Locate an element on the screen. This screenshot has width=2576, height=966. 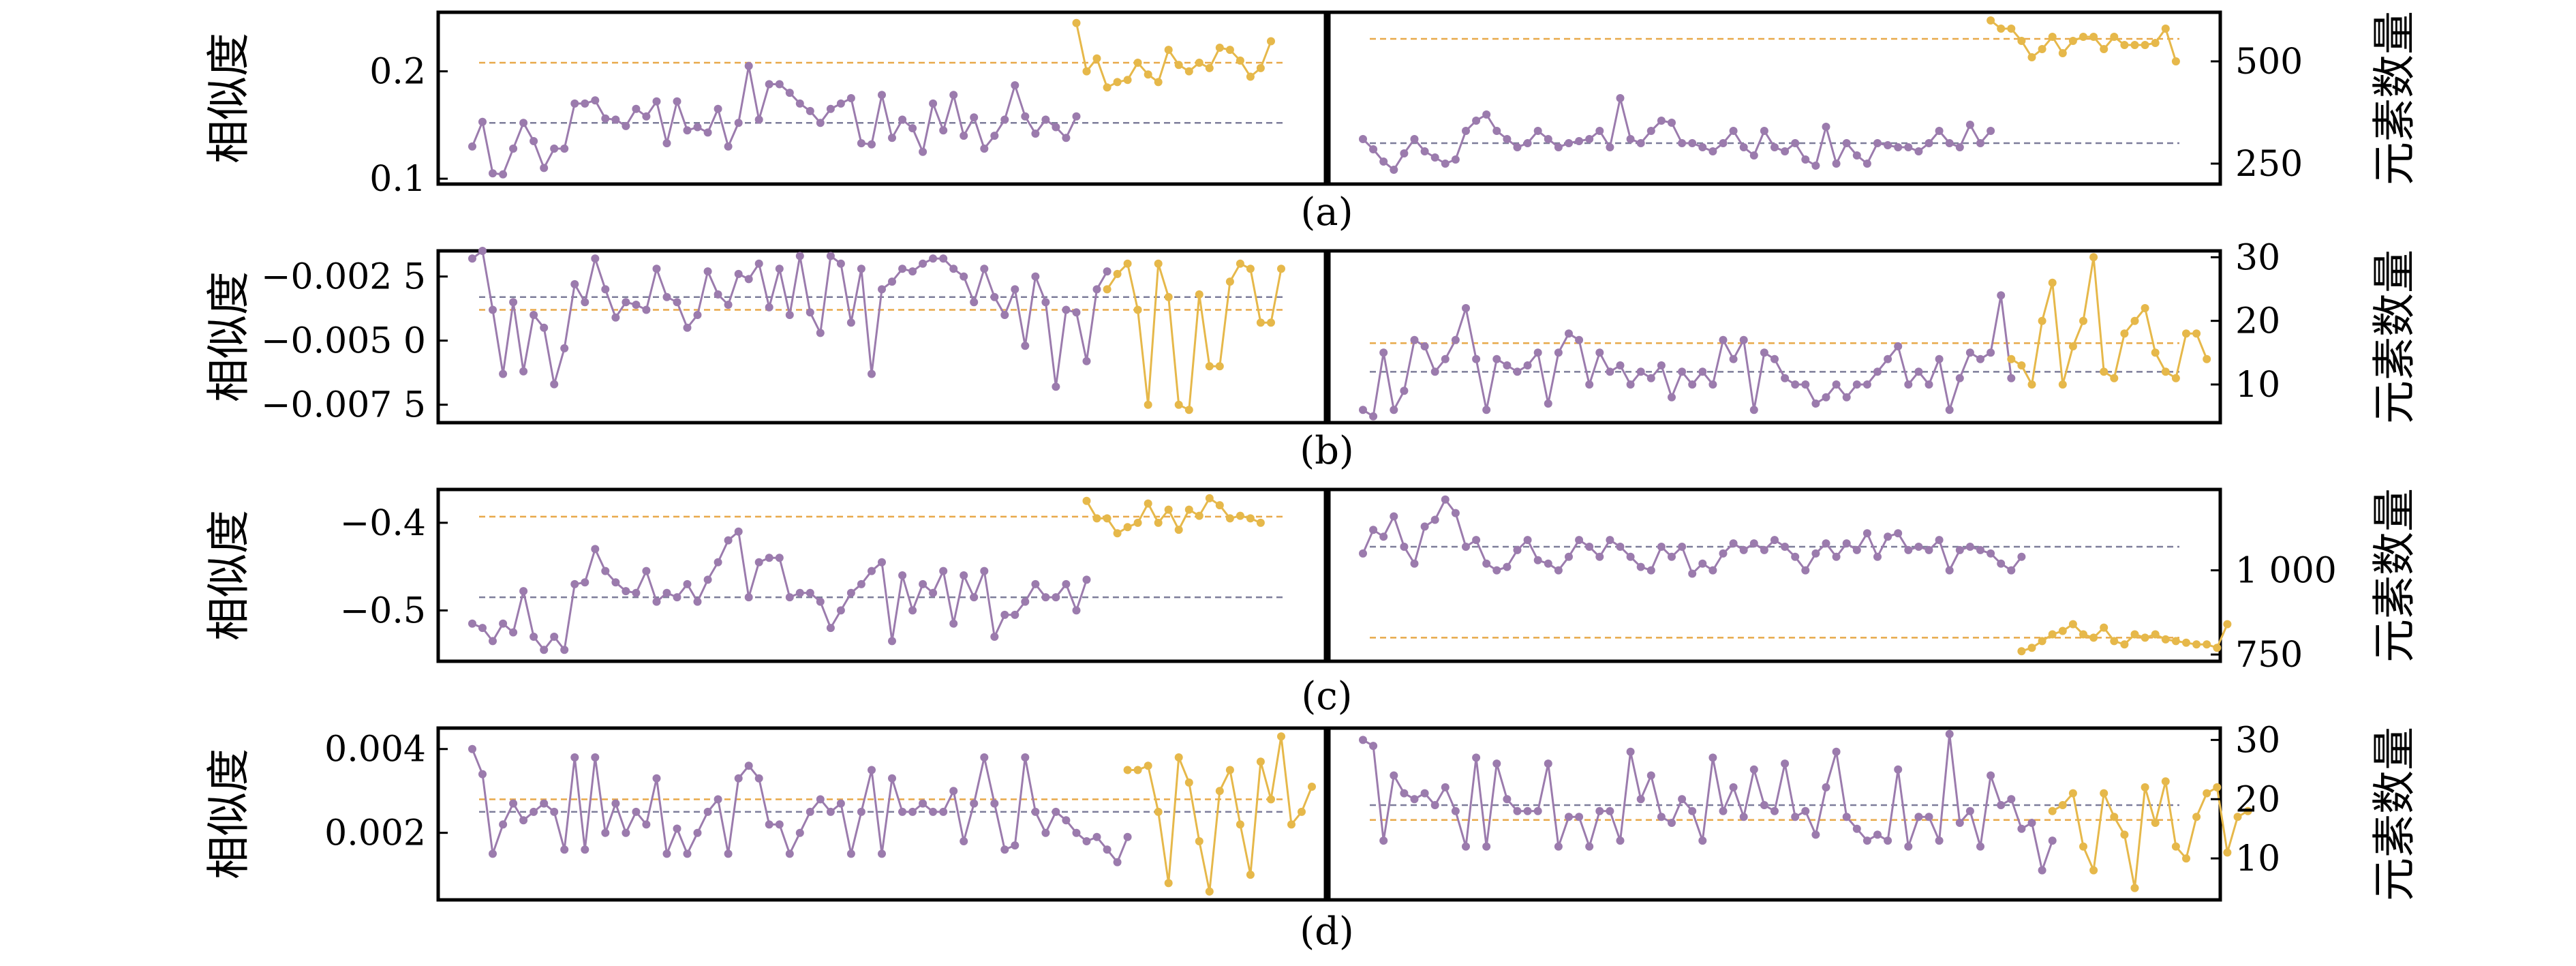
row-4-left-plot-frame is located at coordinates (882, 814).